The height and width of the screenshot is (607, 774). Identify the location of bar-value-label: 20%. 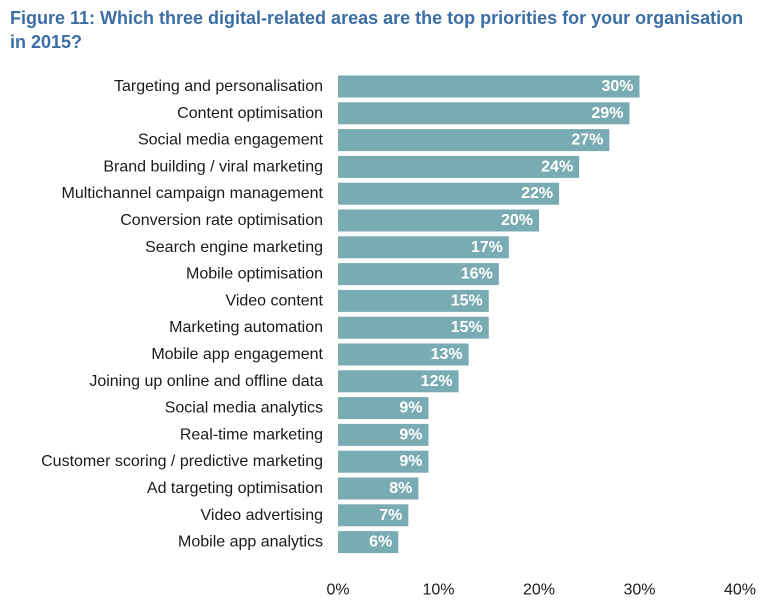
(517, 220).